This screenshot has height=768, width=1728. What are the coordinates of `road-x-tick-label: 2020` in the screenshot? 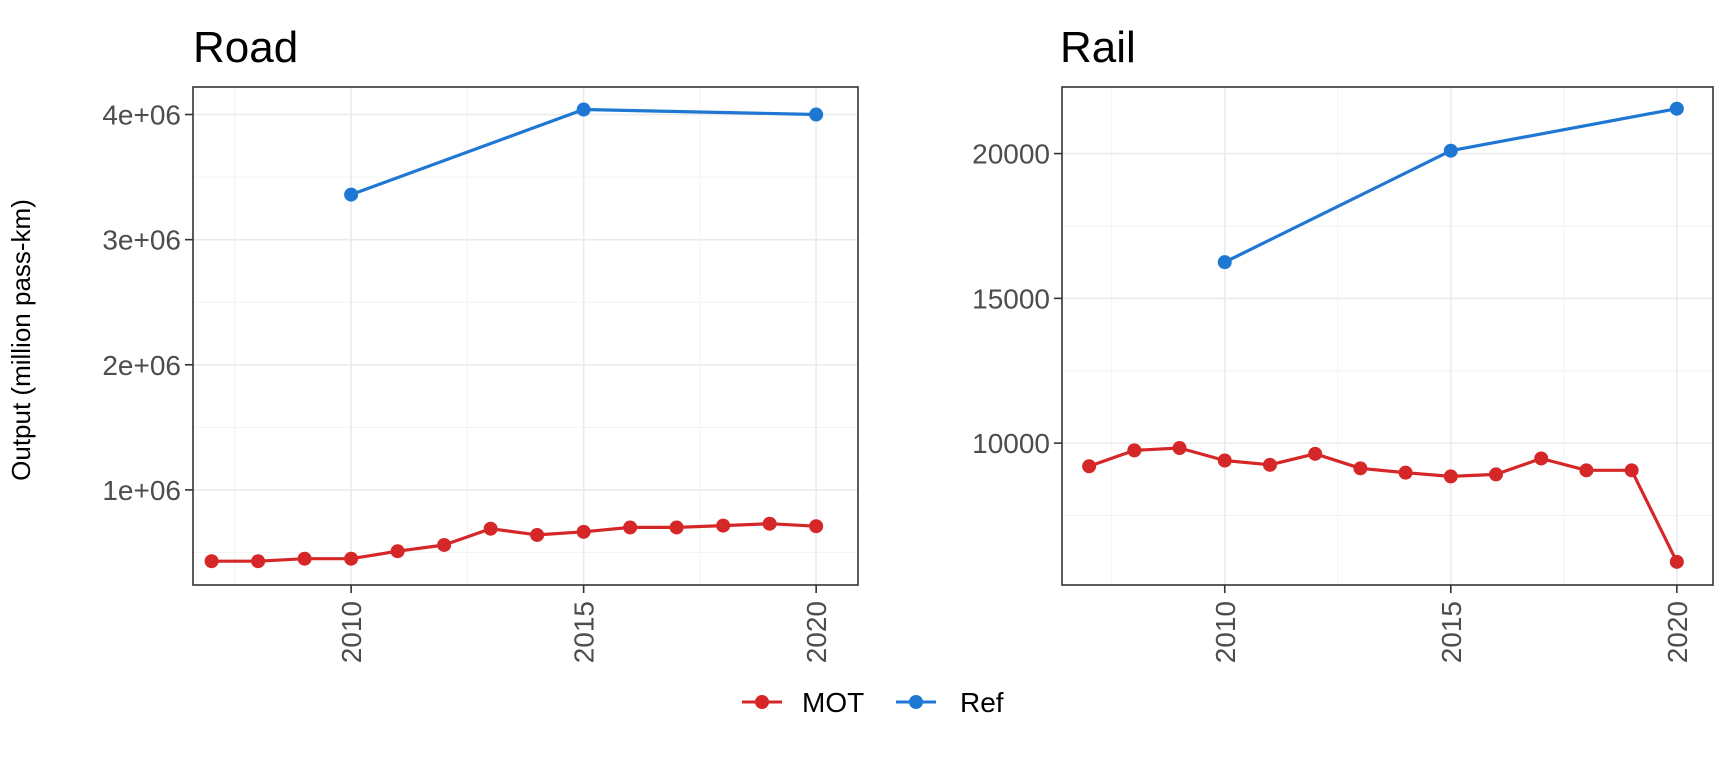 It's located at (816, 632).